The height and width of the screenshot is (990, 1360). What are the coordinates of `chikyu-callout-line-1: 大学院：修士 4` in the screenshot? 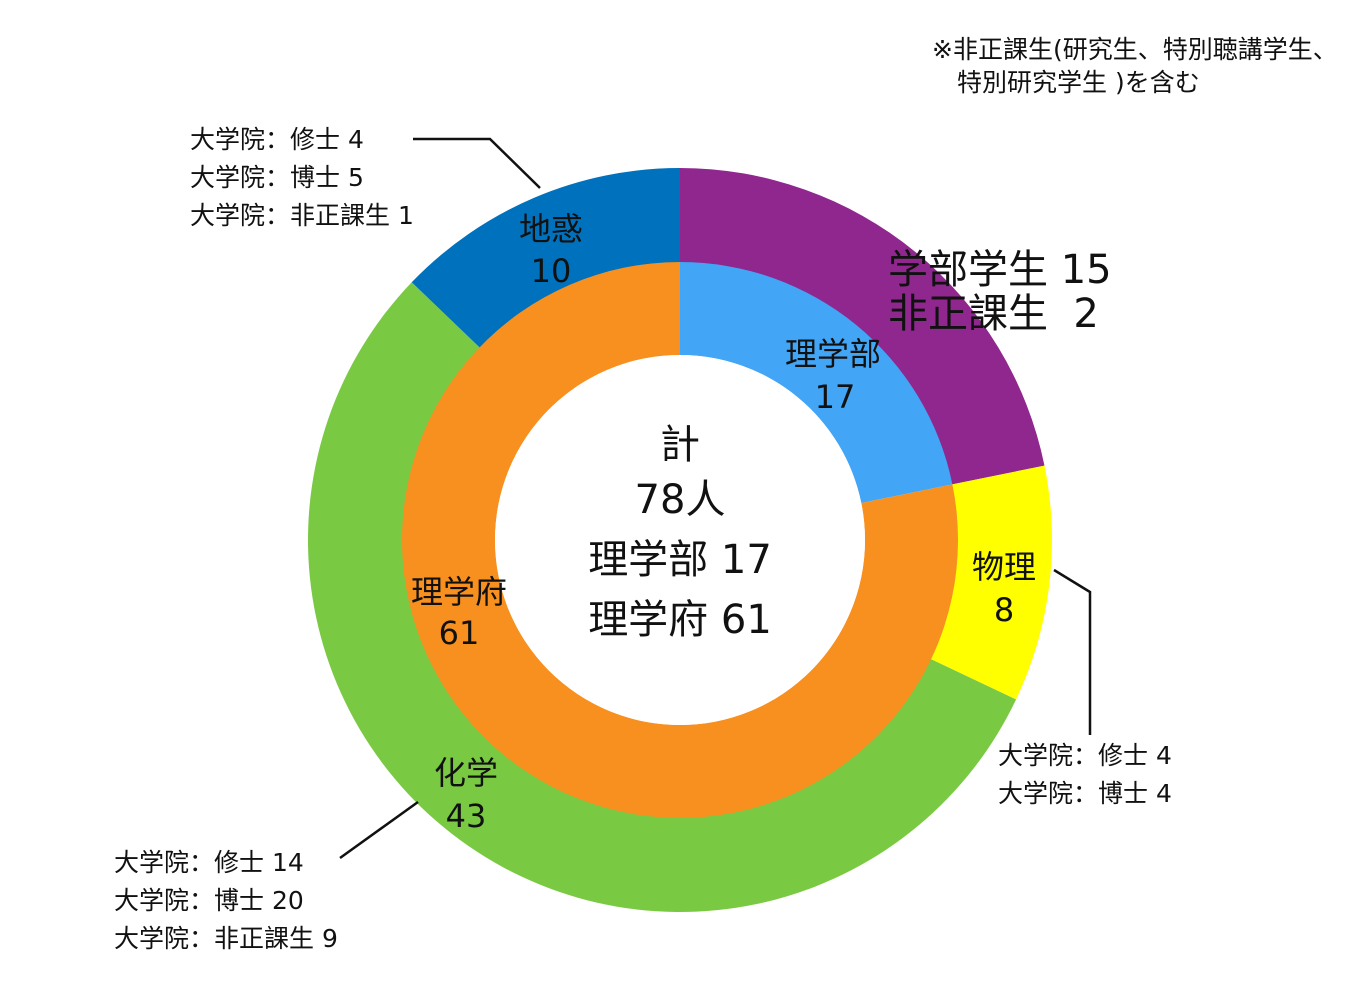 It's located at (277, 139).